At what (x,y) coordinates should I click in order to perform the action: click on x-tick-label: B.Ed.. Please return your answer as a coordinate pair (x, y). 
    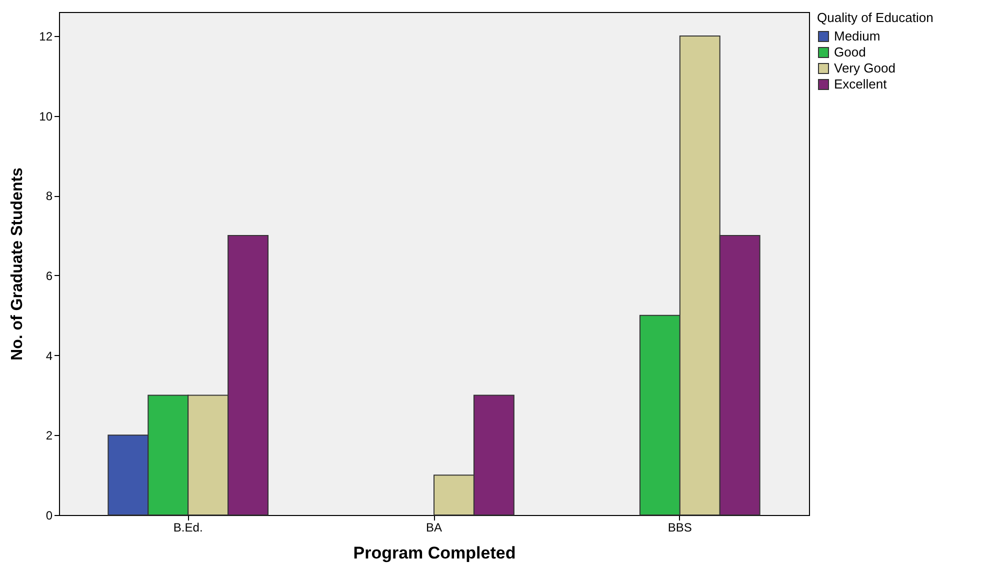
    Looking at the image, I should click on (188, 527).